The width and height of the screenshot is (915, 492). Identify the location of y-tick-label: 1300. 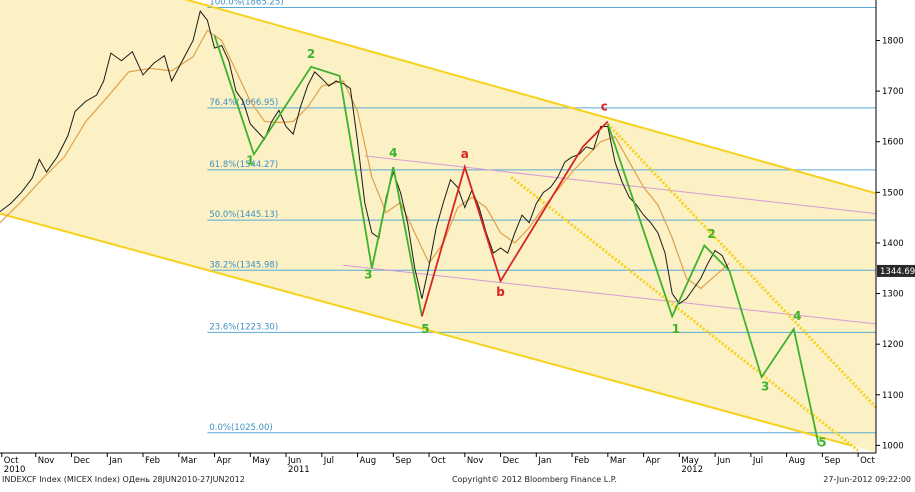
(893, 295).